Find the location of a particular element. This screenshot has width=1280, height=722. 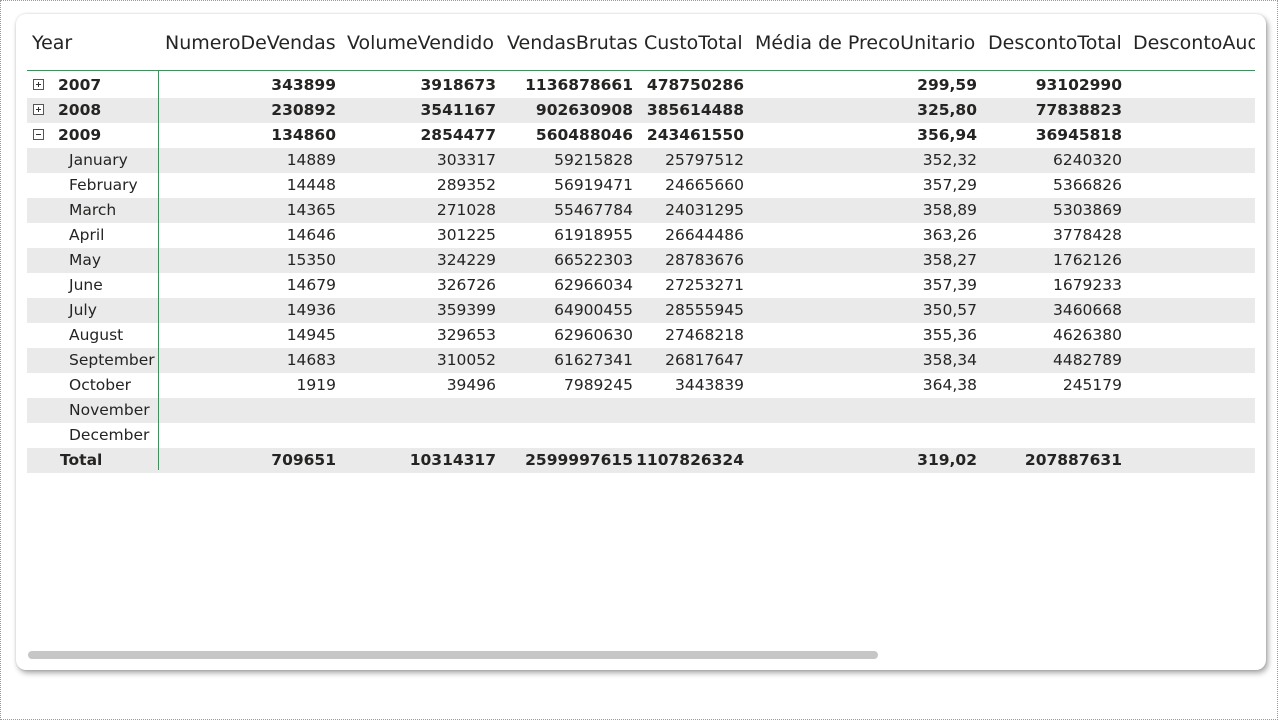

cell-volume: 2854477 is located at coordinates (458, 135).